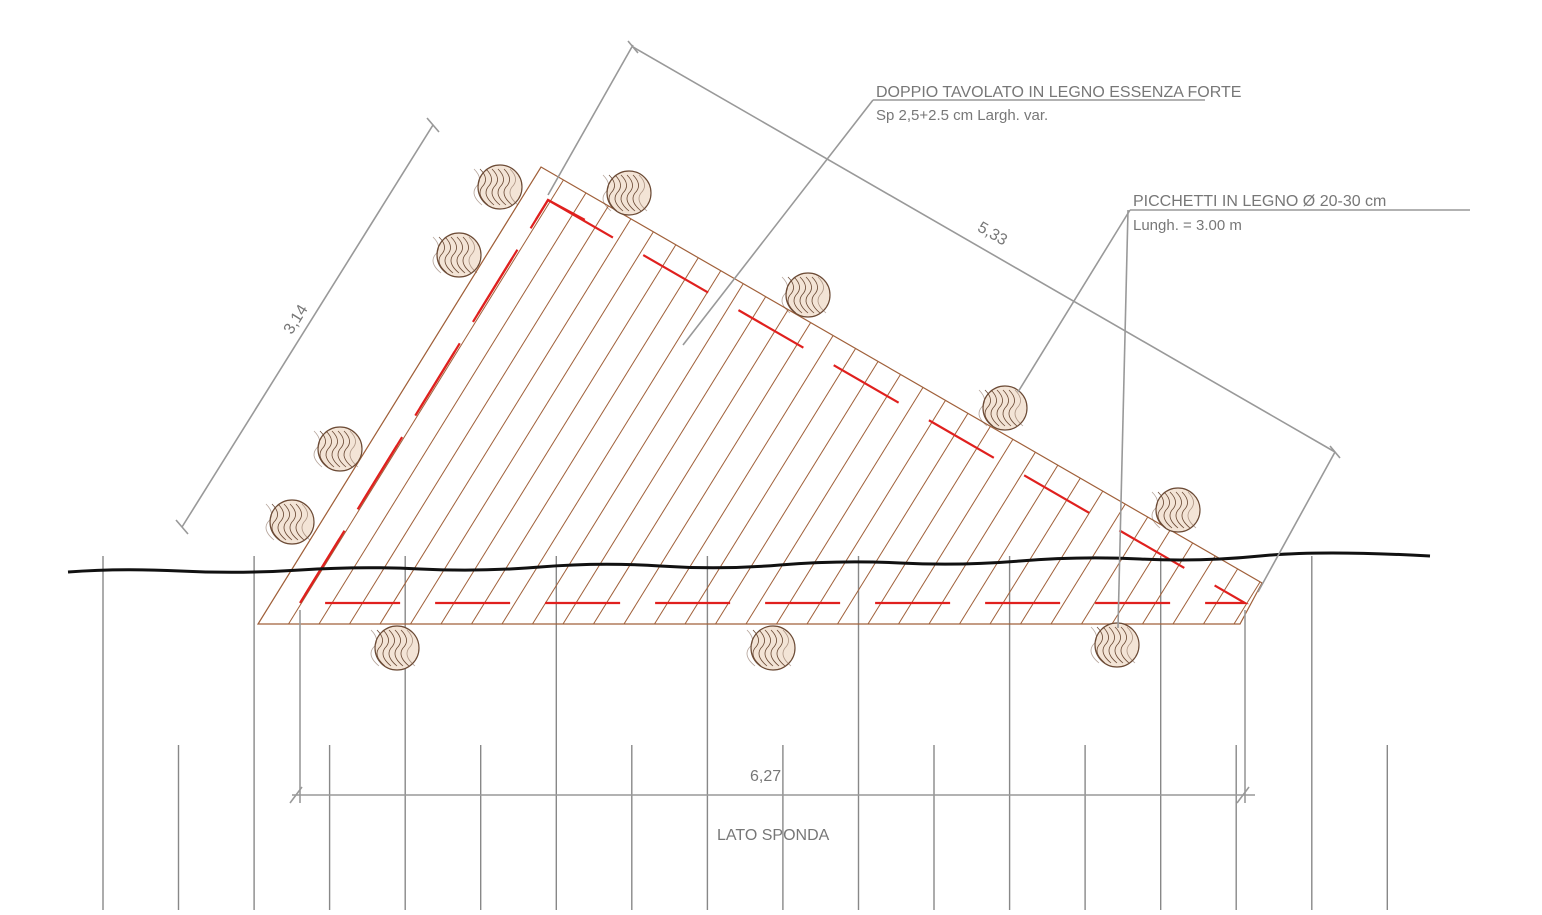 The width and height of the screenshot is (1542, 915). What do you see at coordinates (962, 115) in the screenshot?
I see `label: Sp 2,5+2.5 cm Largh. var.` at bounding box center [962, 115].